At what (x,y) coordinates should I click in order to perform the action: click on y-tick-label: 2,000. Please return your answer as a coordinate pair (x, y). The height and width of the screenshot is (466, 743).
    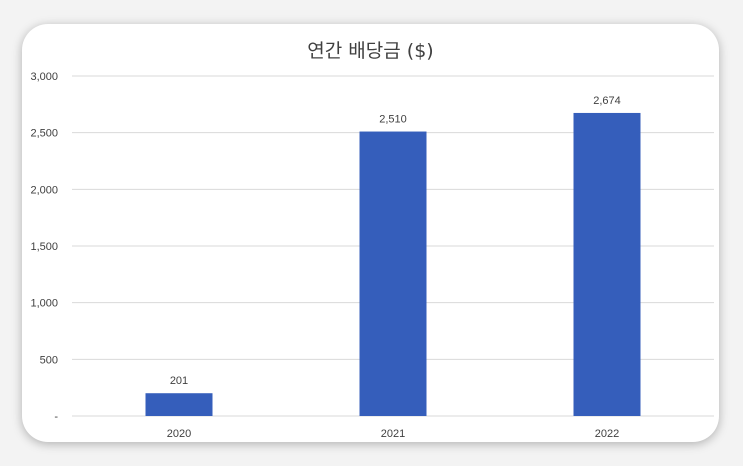
    Looking at the image, I should click on (44, 190).